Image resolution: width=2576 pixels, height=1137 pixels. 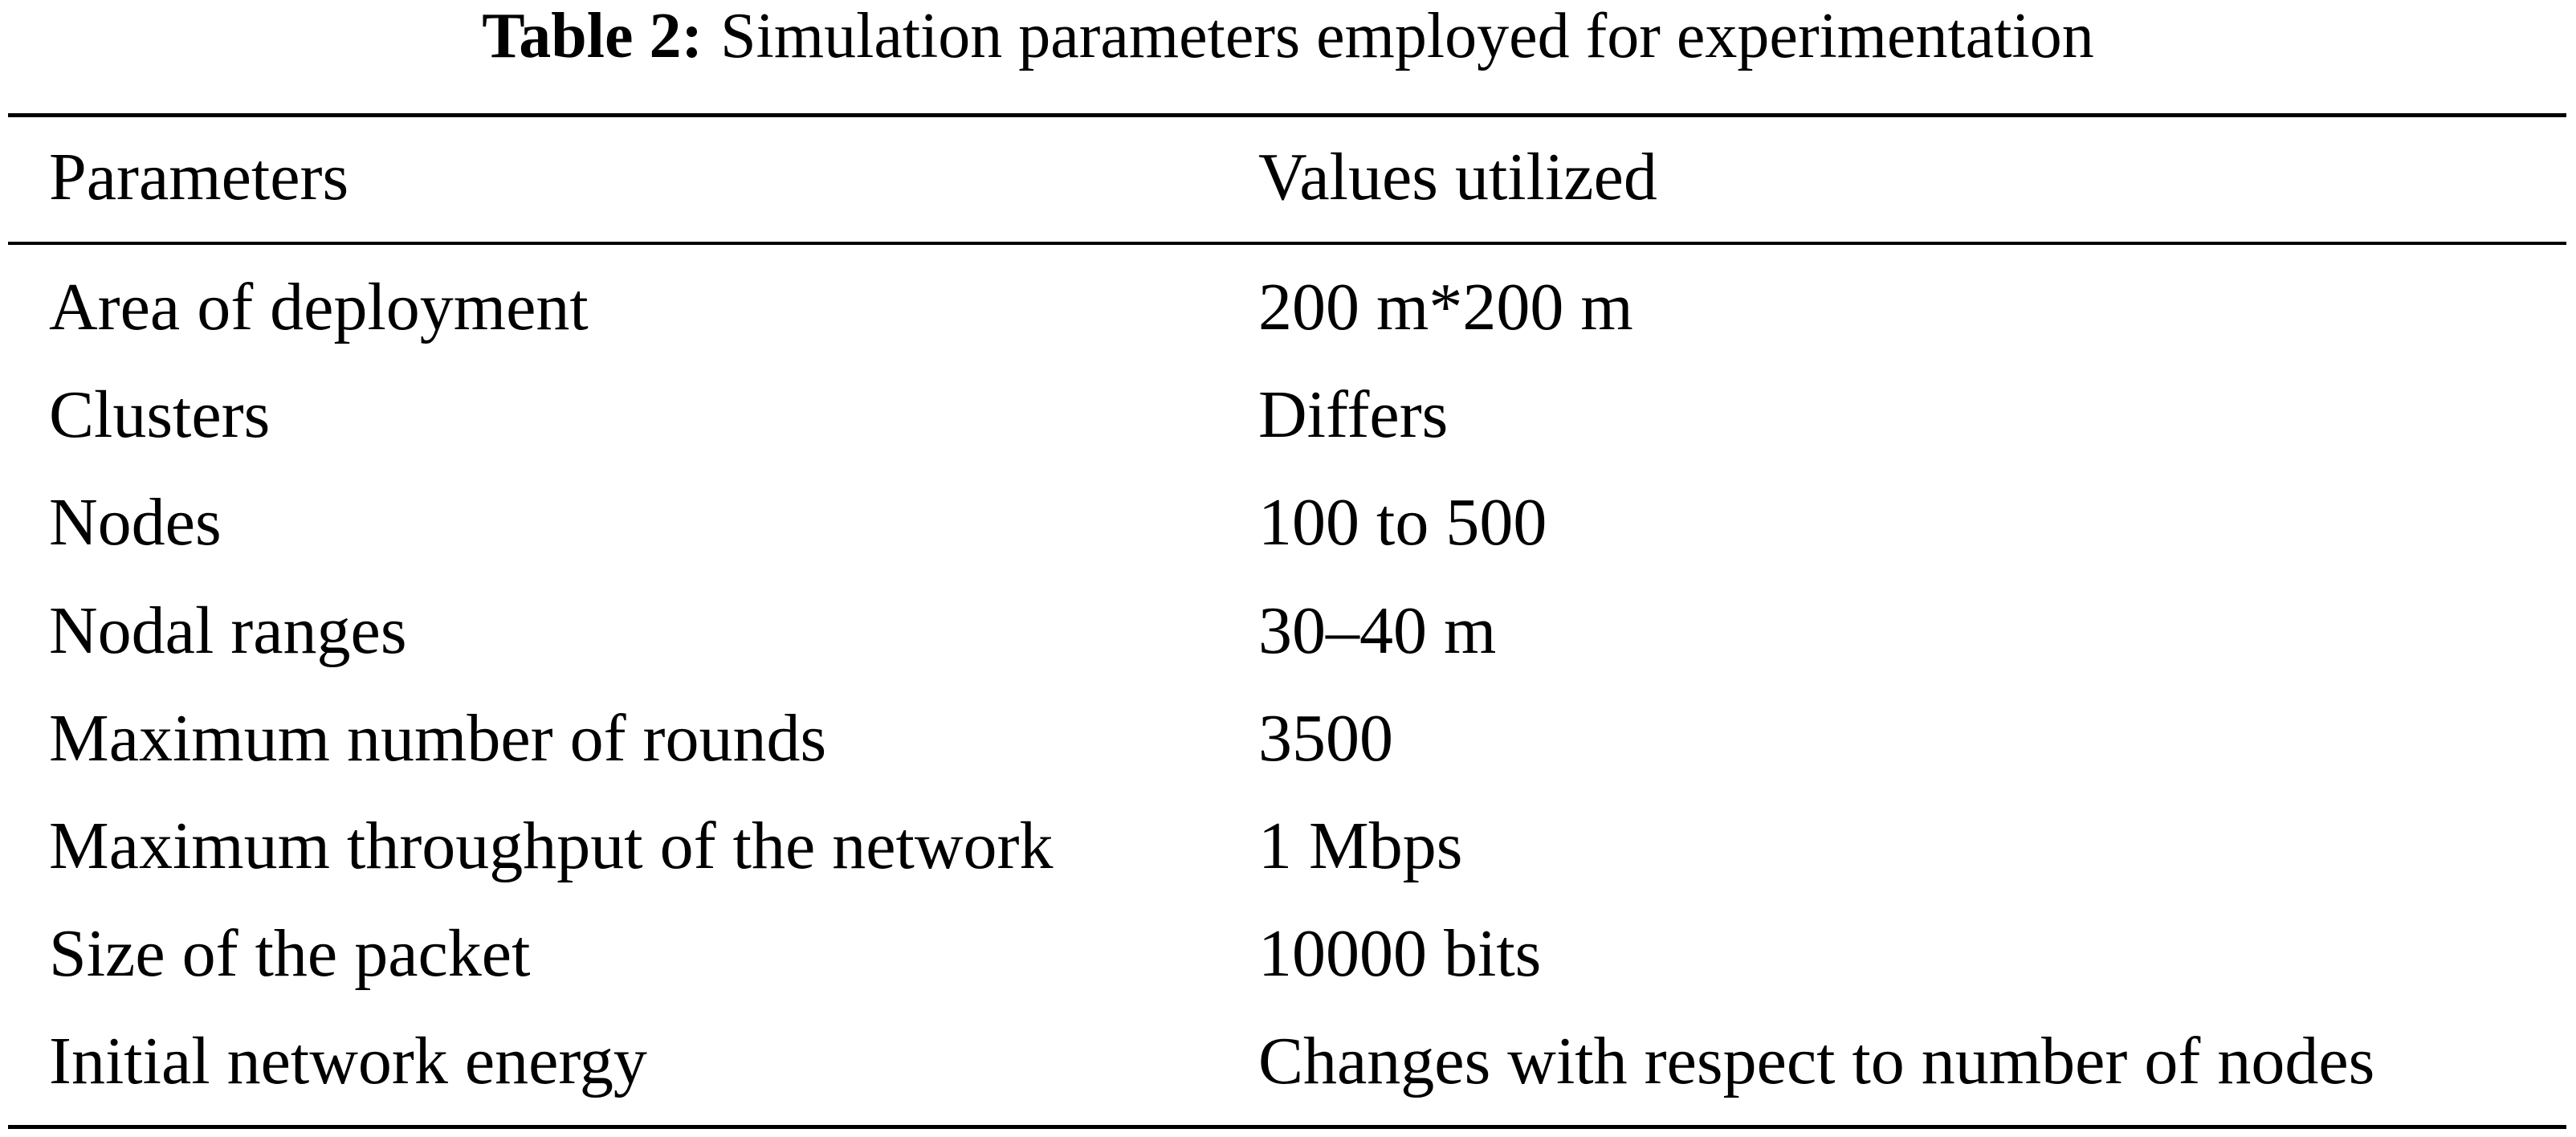 What do you see at coordinates (348, 1061) in the screenshot?
I see `parameter-cell: Initial network energy` at bounding box center [348, 1061].